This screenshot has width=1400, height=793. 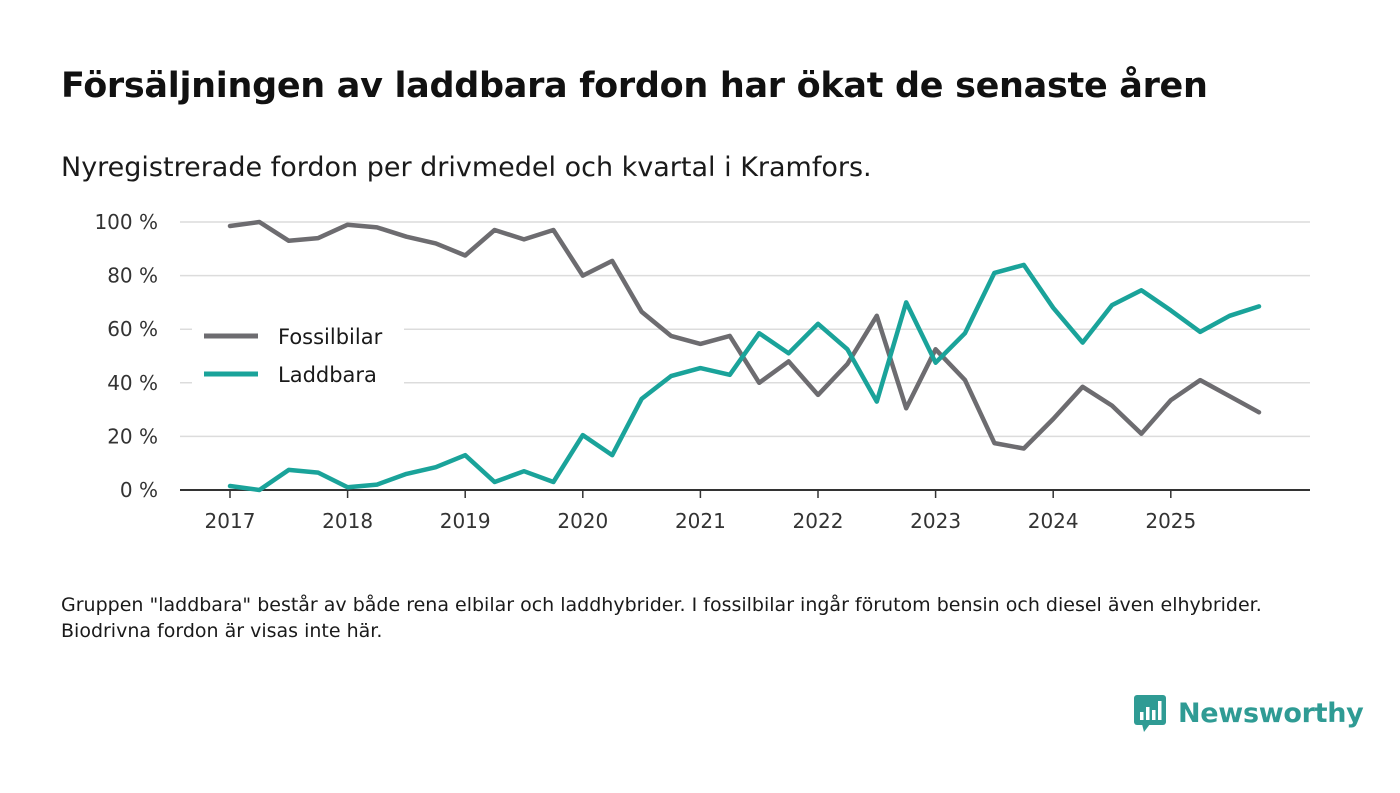 I want to click on x-tick-label: 2019, so click(x=465, y=521).